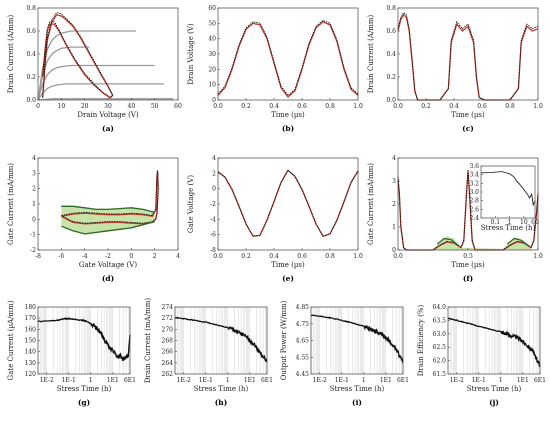 Image resolution: width=550 pixels, height=423 pixels. What do you see at coordinates (108, 265) in the screenshot?
I see `x-axis-label: Gate Voltage (V)` at bounding box center [108, 265].